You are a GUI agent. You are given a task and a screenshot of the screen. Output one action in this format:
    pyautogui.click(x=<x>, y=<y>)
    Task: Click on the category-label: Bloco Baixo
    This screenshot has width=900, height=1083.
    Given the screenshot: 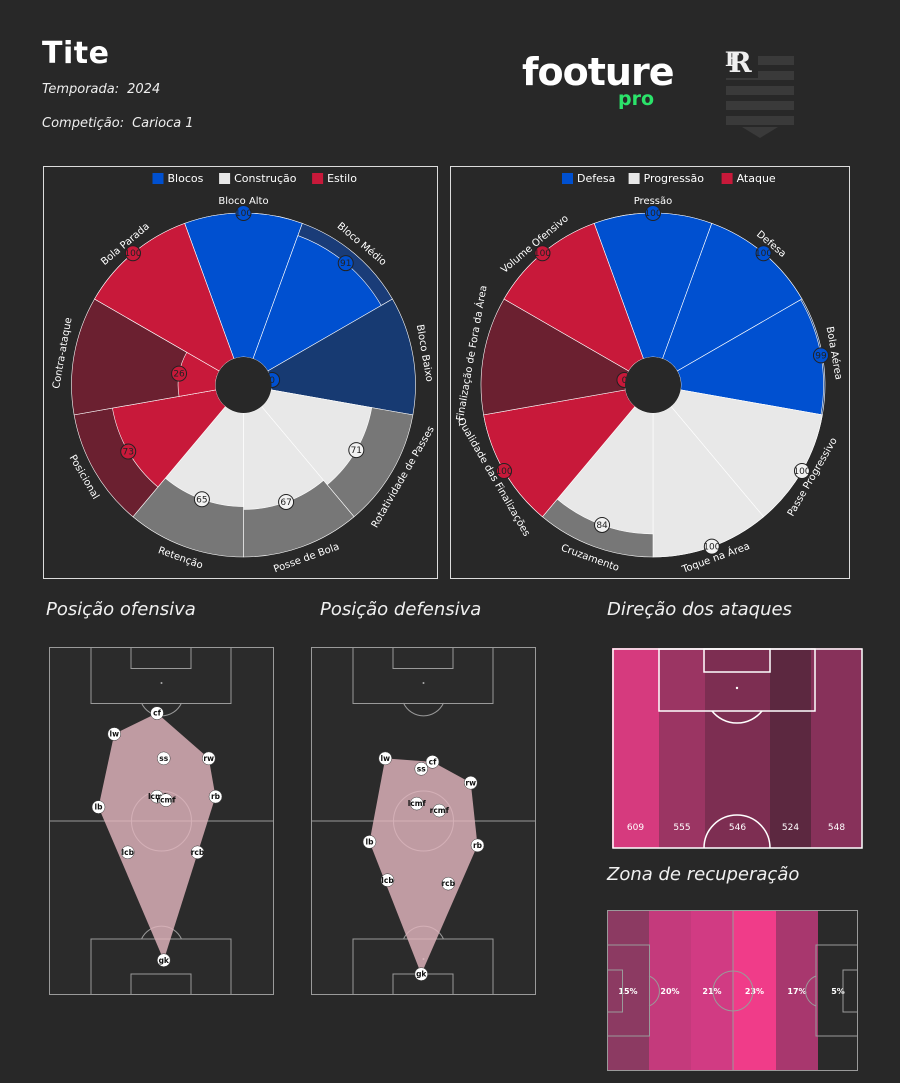 What is the action you would take?
    pyautogui.click(x=424, y=353)
    